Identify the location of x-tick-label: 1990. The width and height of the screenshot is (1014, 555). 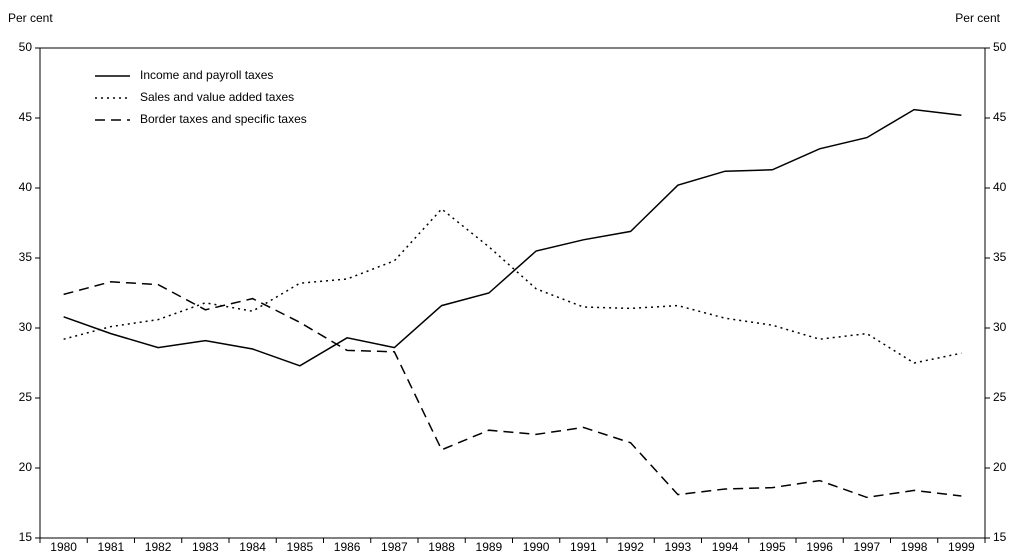
(536, 547).